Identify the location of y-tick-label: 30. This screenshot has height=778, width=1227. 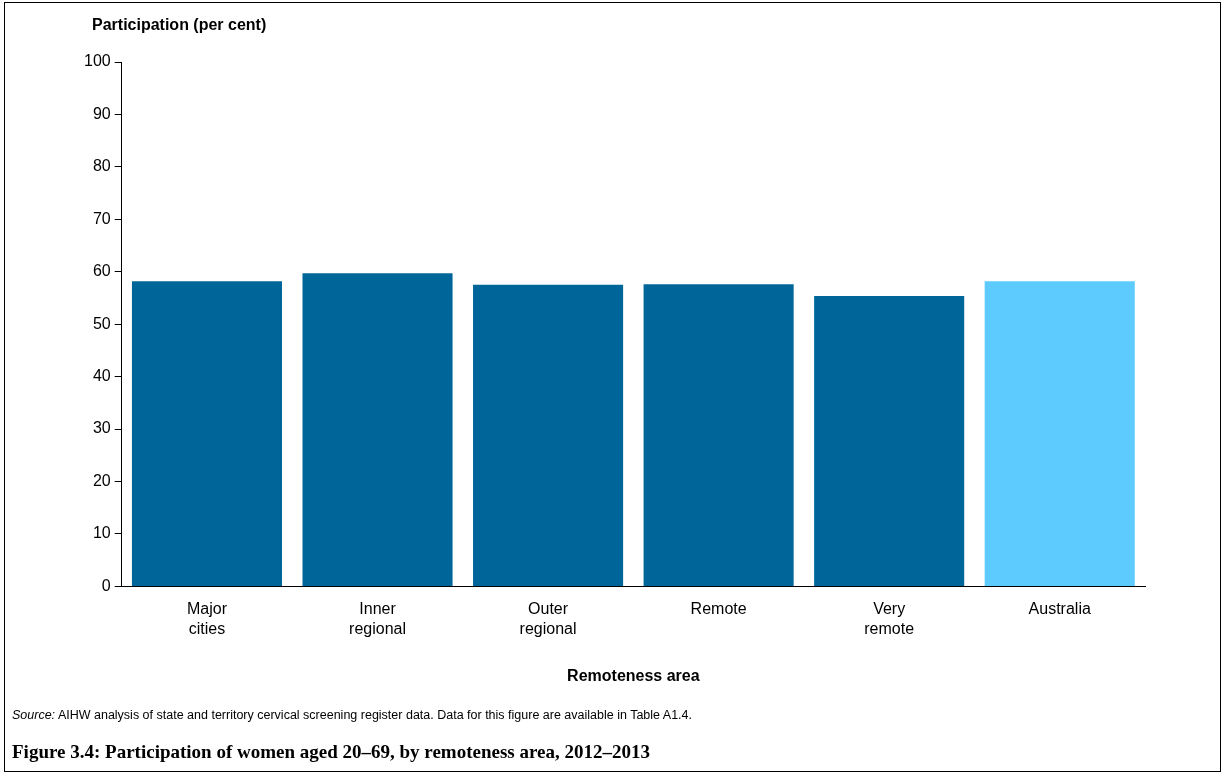
(101, 428).